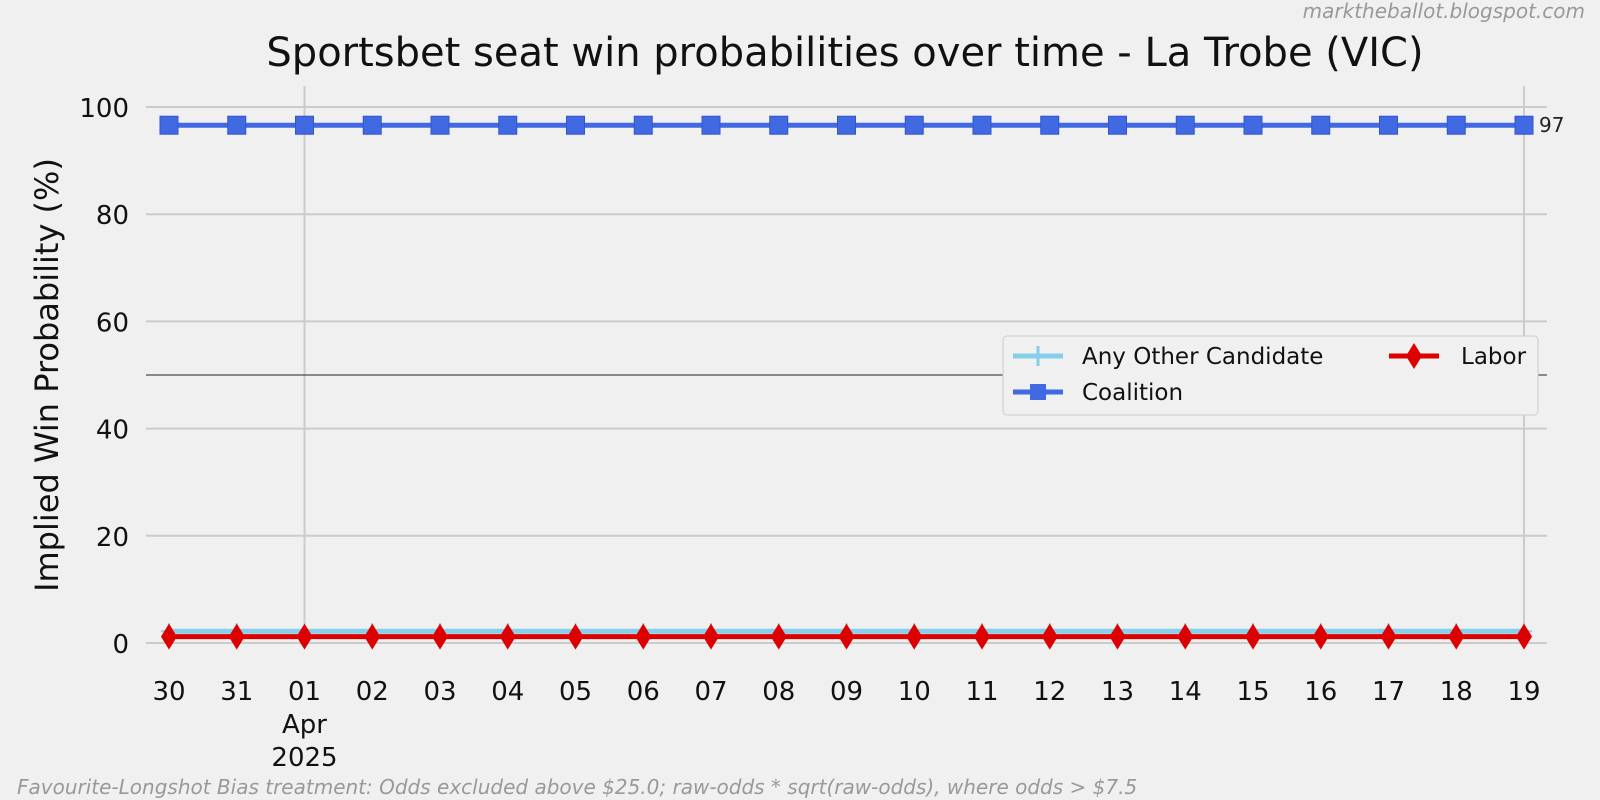 This screenshot has height=800, width=1600. What do you see at coordinates (507, 692) in the screenshot?
I see `x-tick-label: 04` at bounding box center [507, 692].